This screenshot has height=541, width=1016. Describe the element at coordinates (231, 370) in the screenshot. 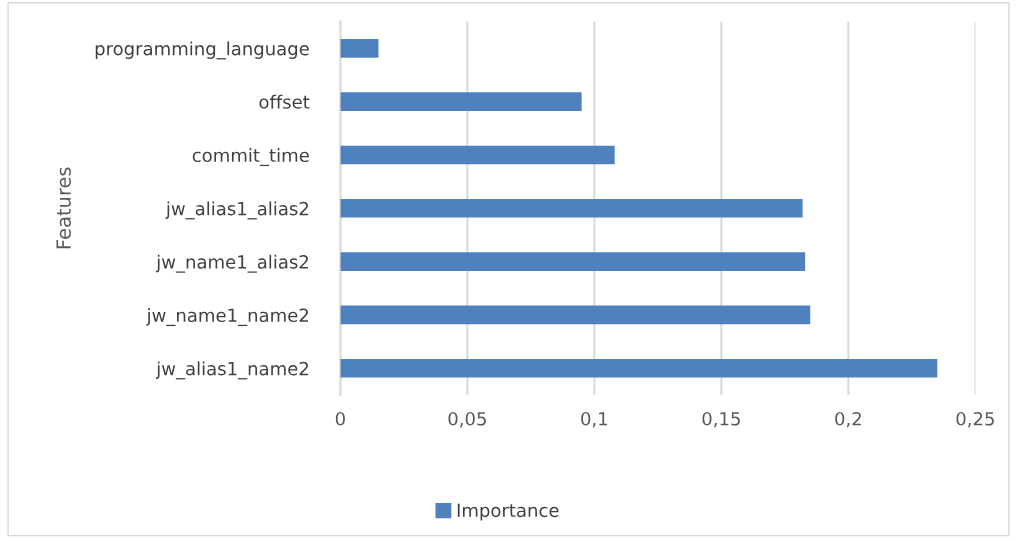

I see `y-tick-label: jw_alias1_name2` at that location.